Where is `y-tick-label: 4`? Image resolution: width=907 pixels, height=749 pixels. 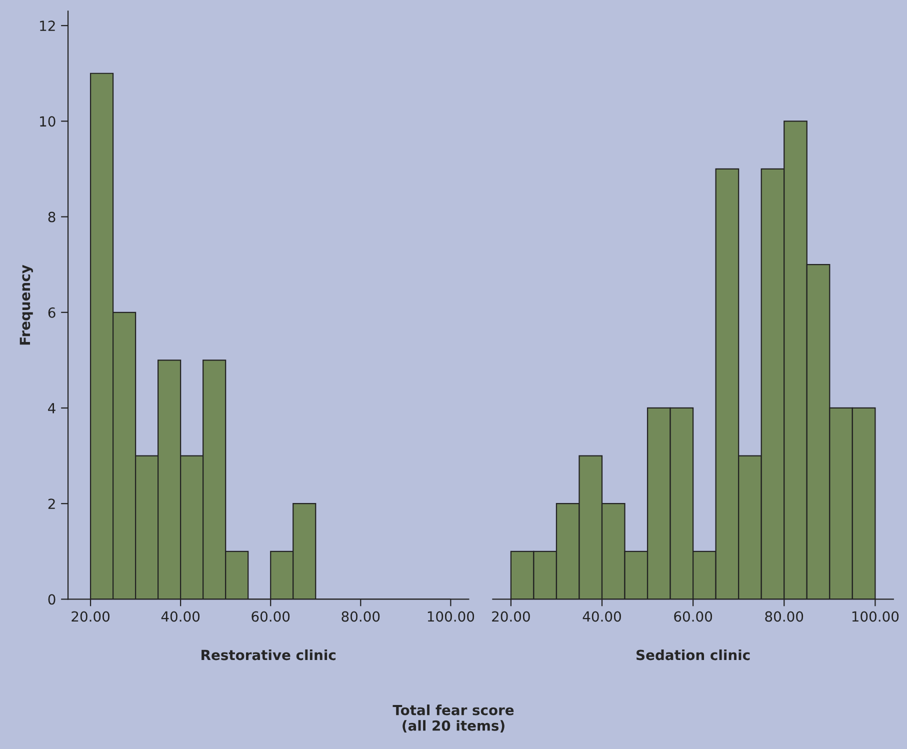 y-tick-label: 4 is located at coordinates (52, 408).